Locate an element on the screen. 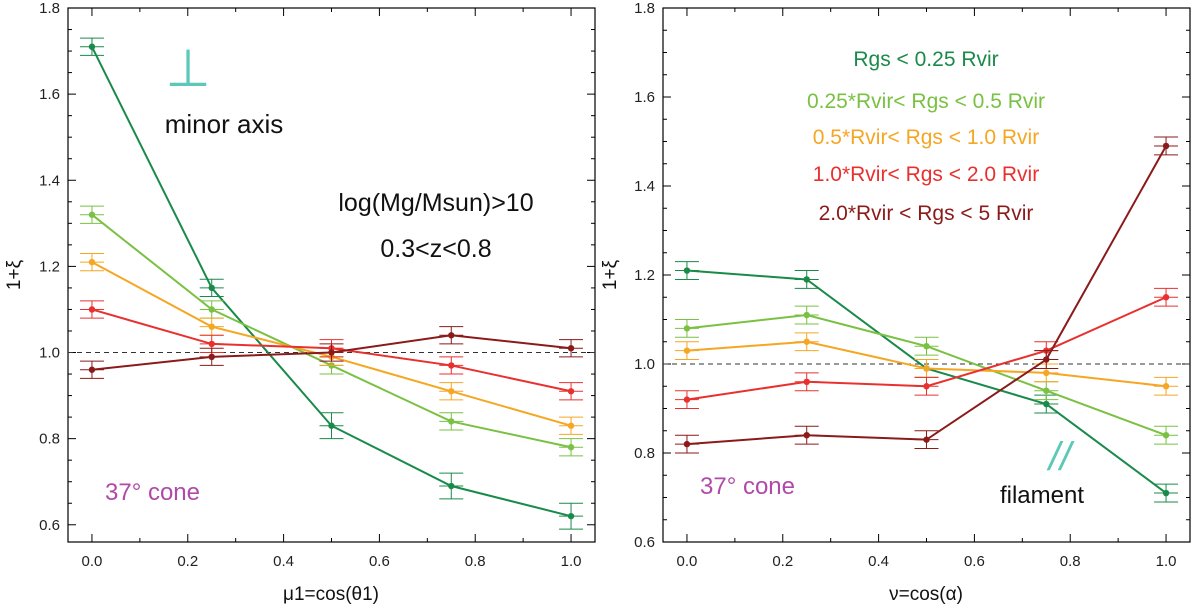 The image size is (1200, 613). left-xlabel: μ1=cos(θ1) is located at coordinates (331, 594).